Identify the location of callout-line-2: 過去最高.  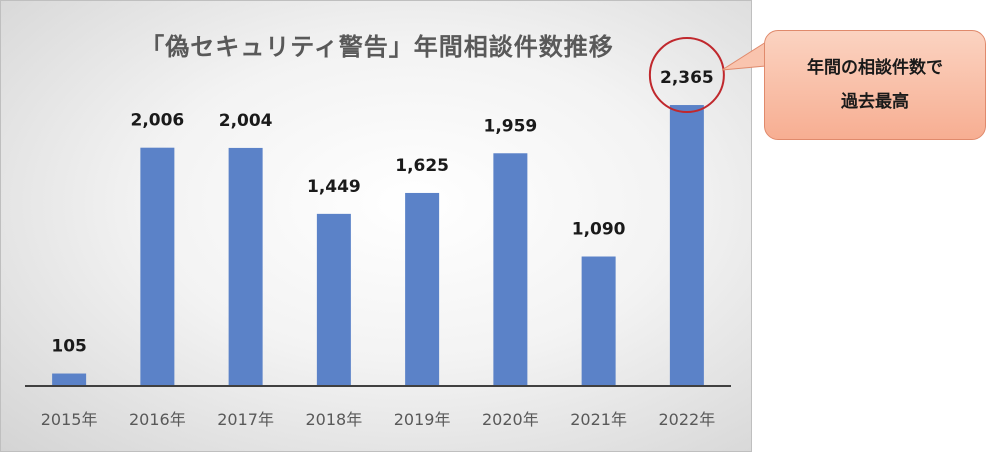
(875, 102).